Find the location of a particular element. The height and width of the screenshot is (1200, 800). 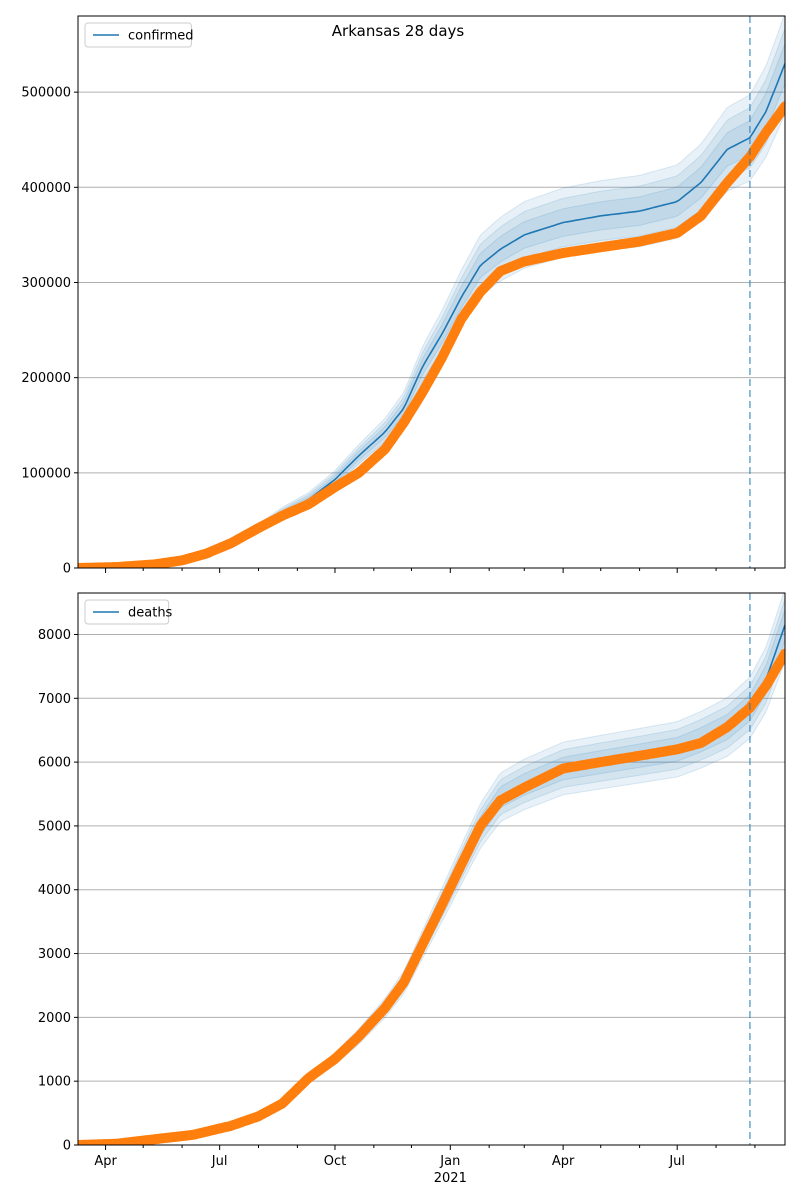

legend-label: confirmed is located at coordinates (161, 36).